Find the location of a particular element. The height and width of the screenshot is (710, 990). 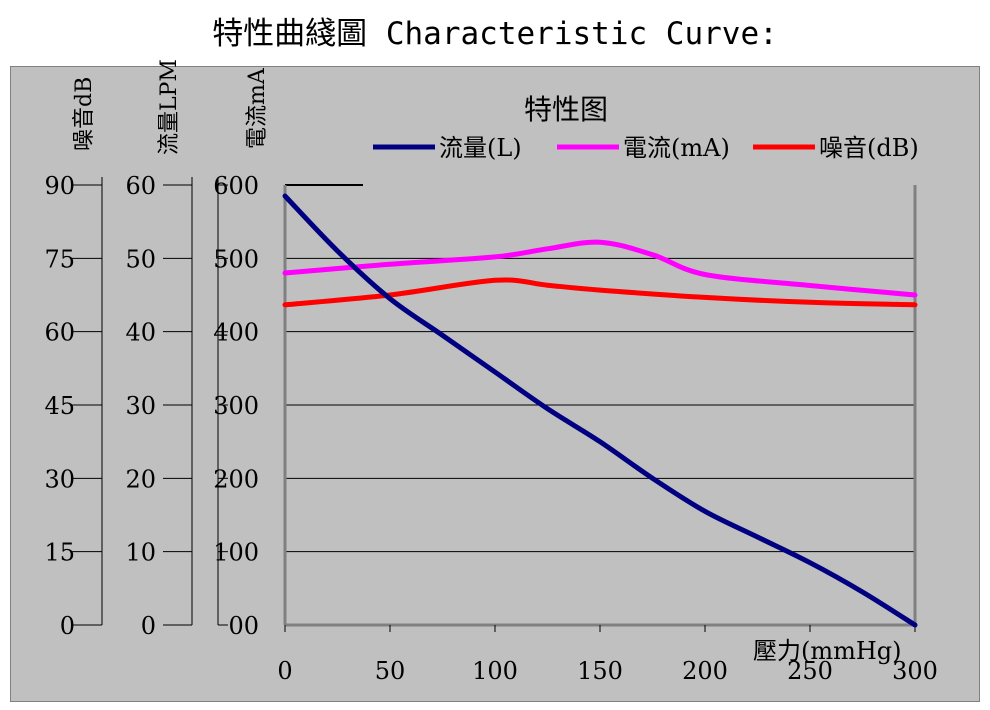

x-tick-label: 200 is located at coordinates (705, 671).